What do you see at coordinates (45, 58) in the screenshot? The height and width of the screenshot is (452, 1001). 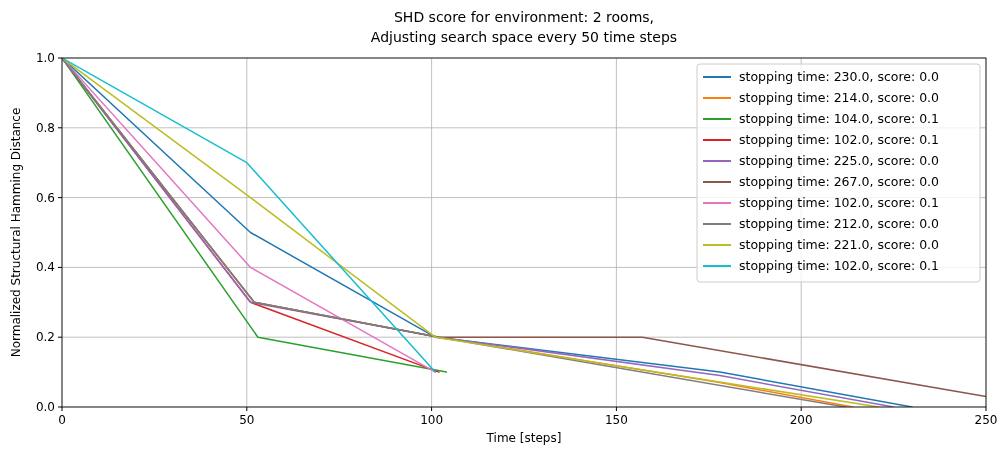 I see `y-tick-label: 1.0` at bounding box center [45, 58].